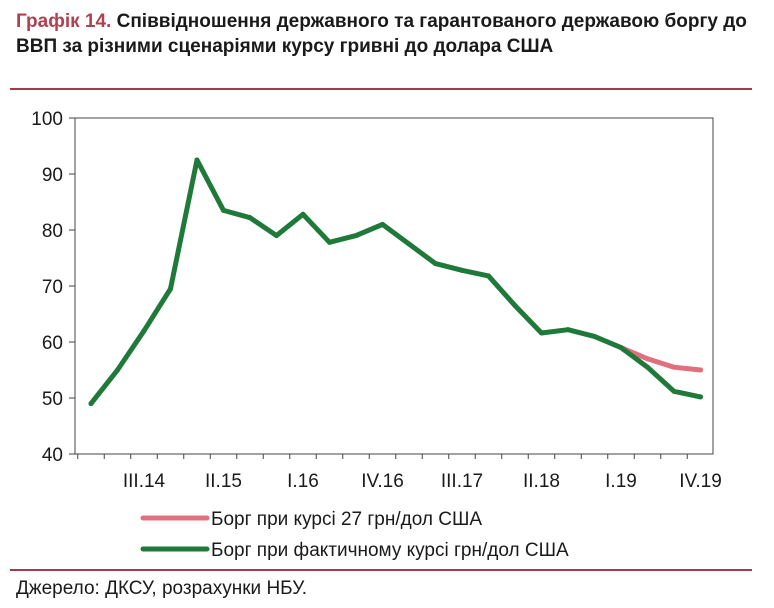 This screenshot has height=608, width=774. What do you see at coordinates (144, 481) in the screenshot?
I see `x-tick-label: III.14` at bounding box center [144, 481].